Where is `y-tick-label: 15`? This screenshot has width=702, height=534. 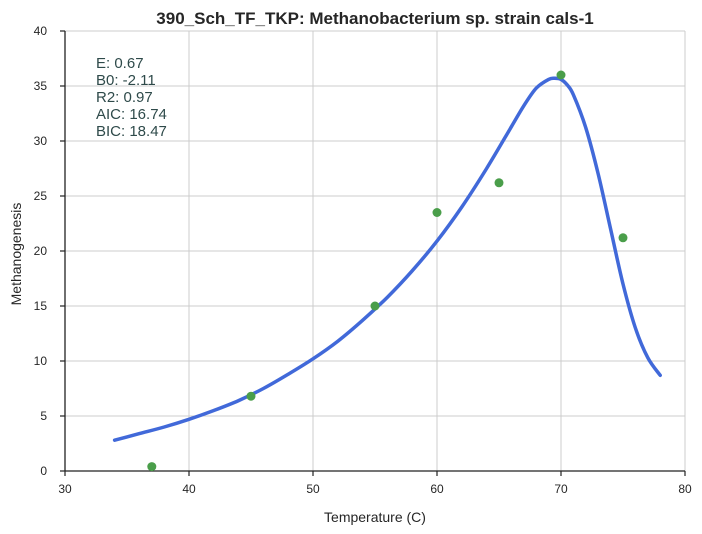
y-tick-label: 15 is located at coordinates (41, 306).